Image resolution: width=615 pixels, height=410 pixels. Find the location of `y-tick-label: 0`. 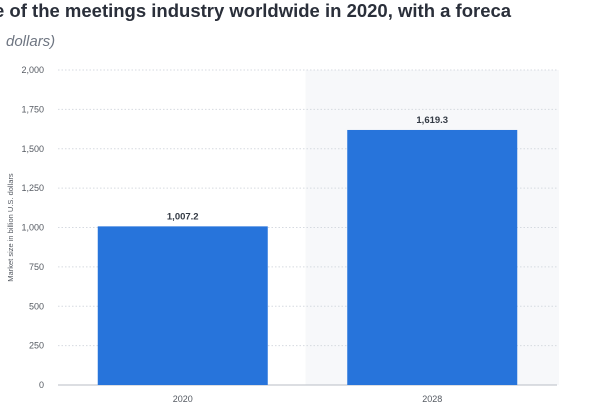

y-tick-label: 0 is located at coordinates (41, 385).